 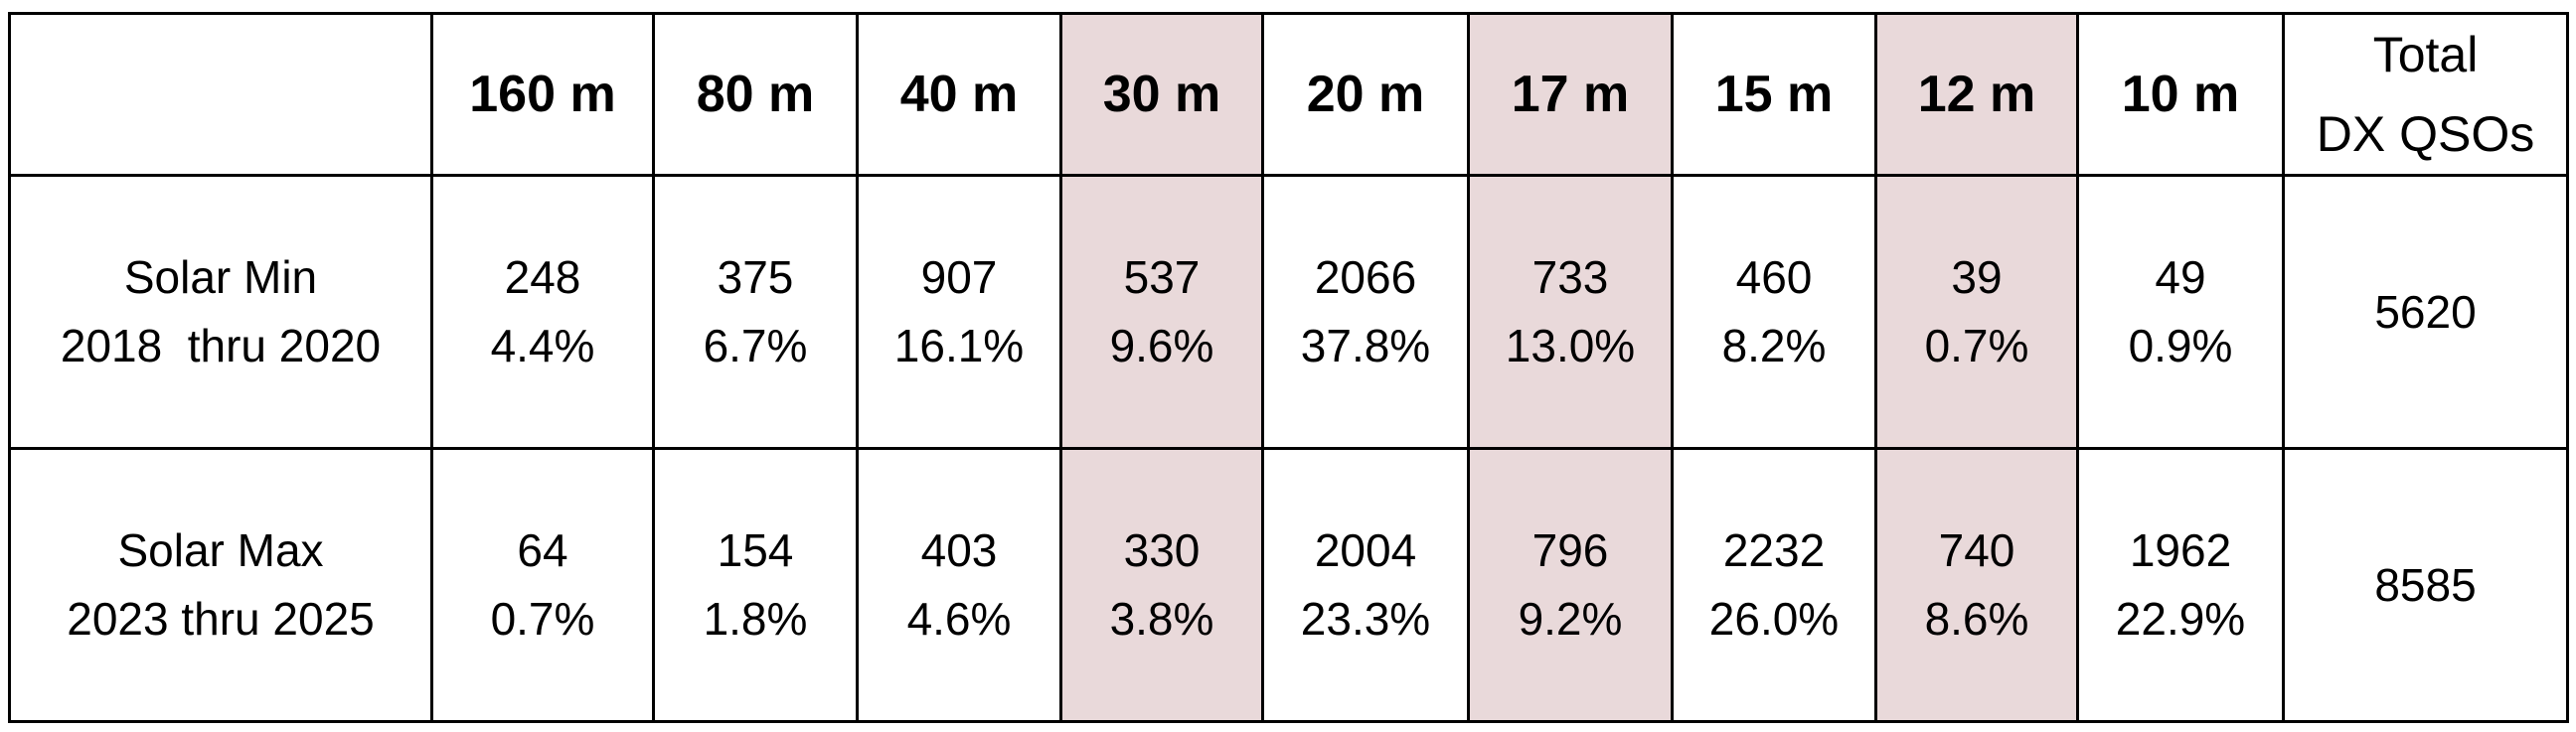 What do you see at coordinates (1162, 550) in the screenshot?
I see `cell-line: 330` at bounding box center [1162, 550].